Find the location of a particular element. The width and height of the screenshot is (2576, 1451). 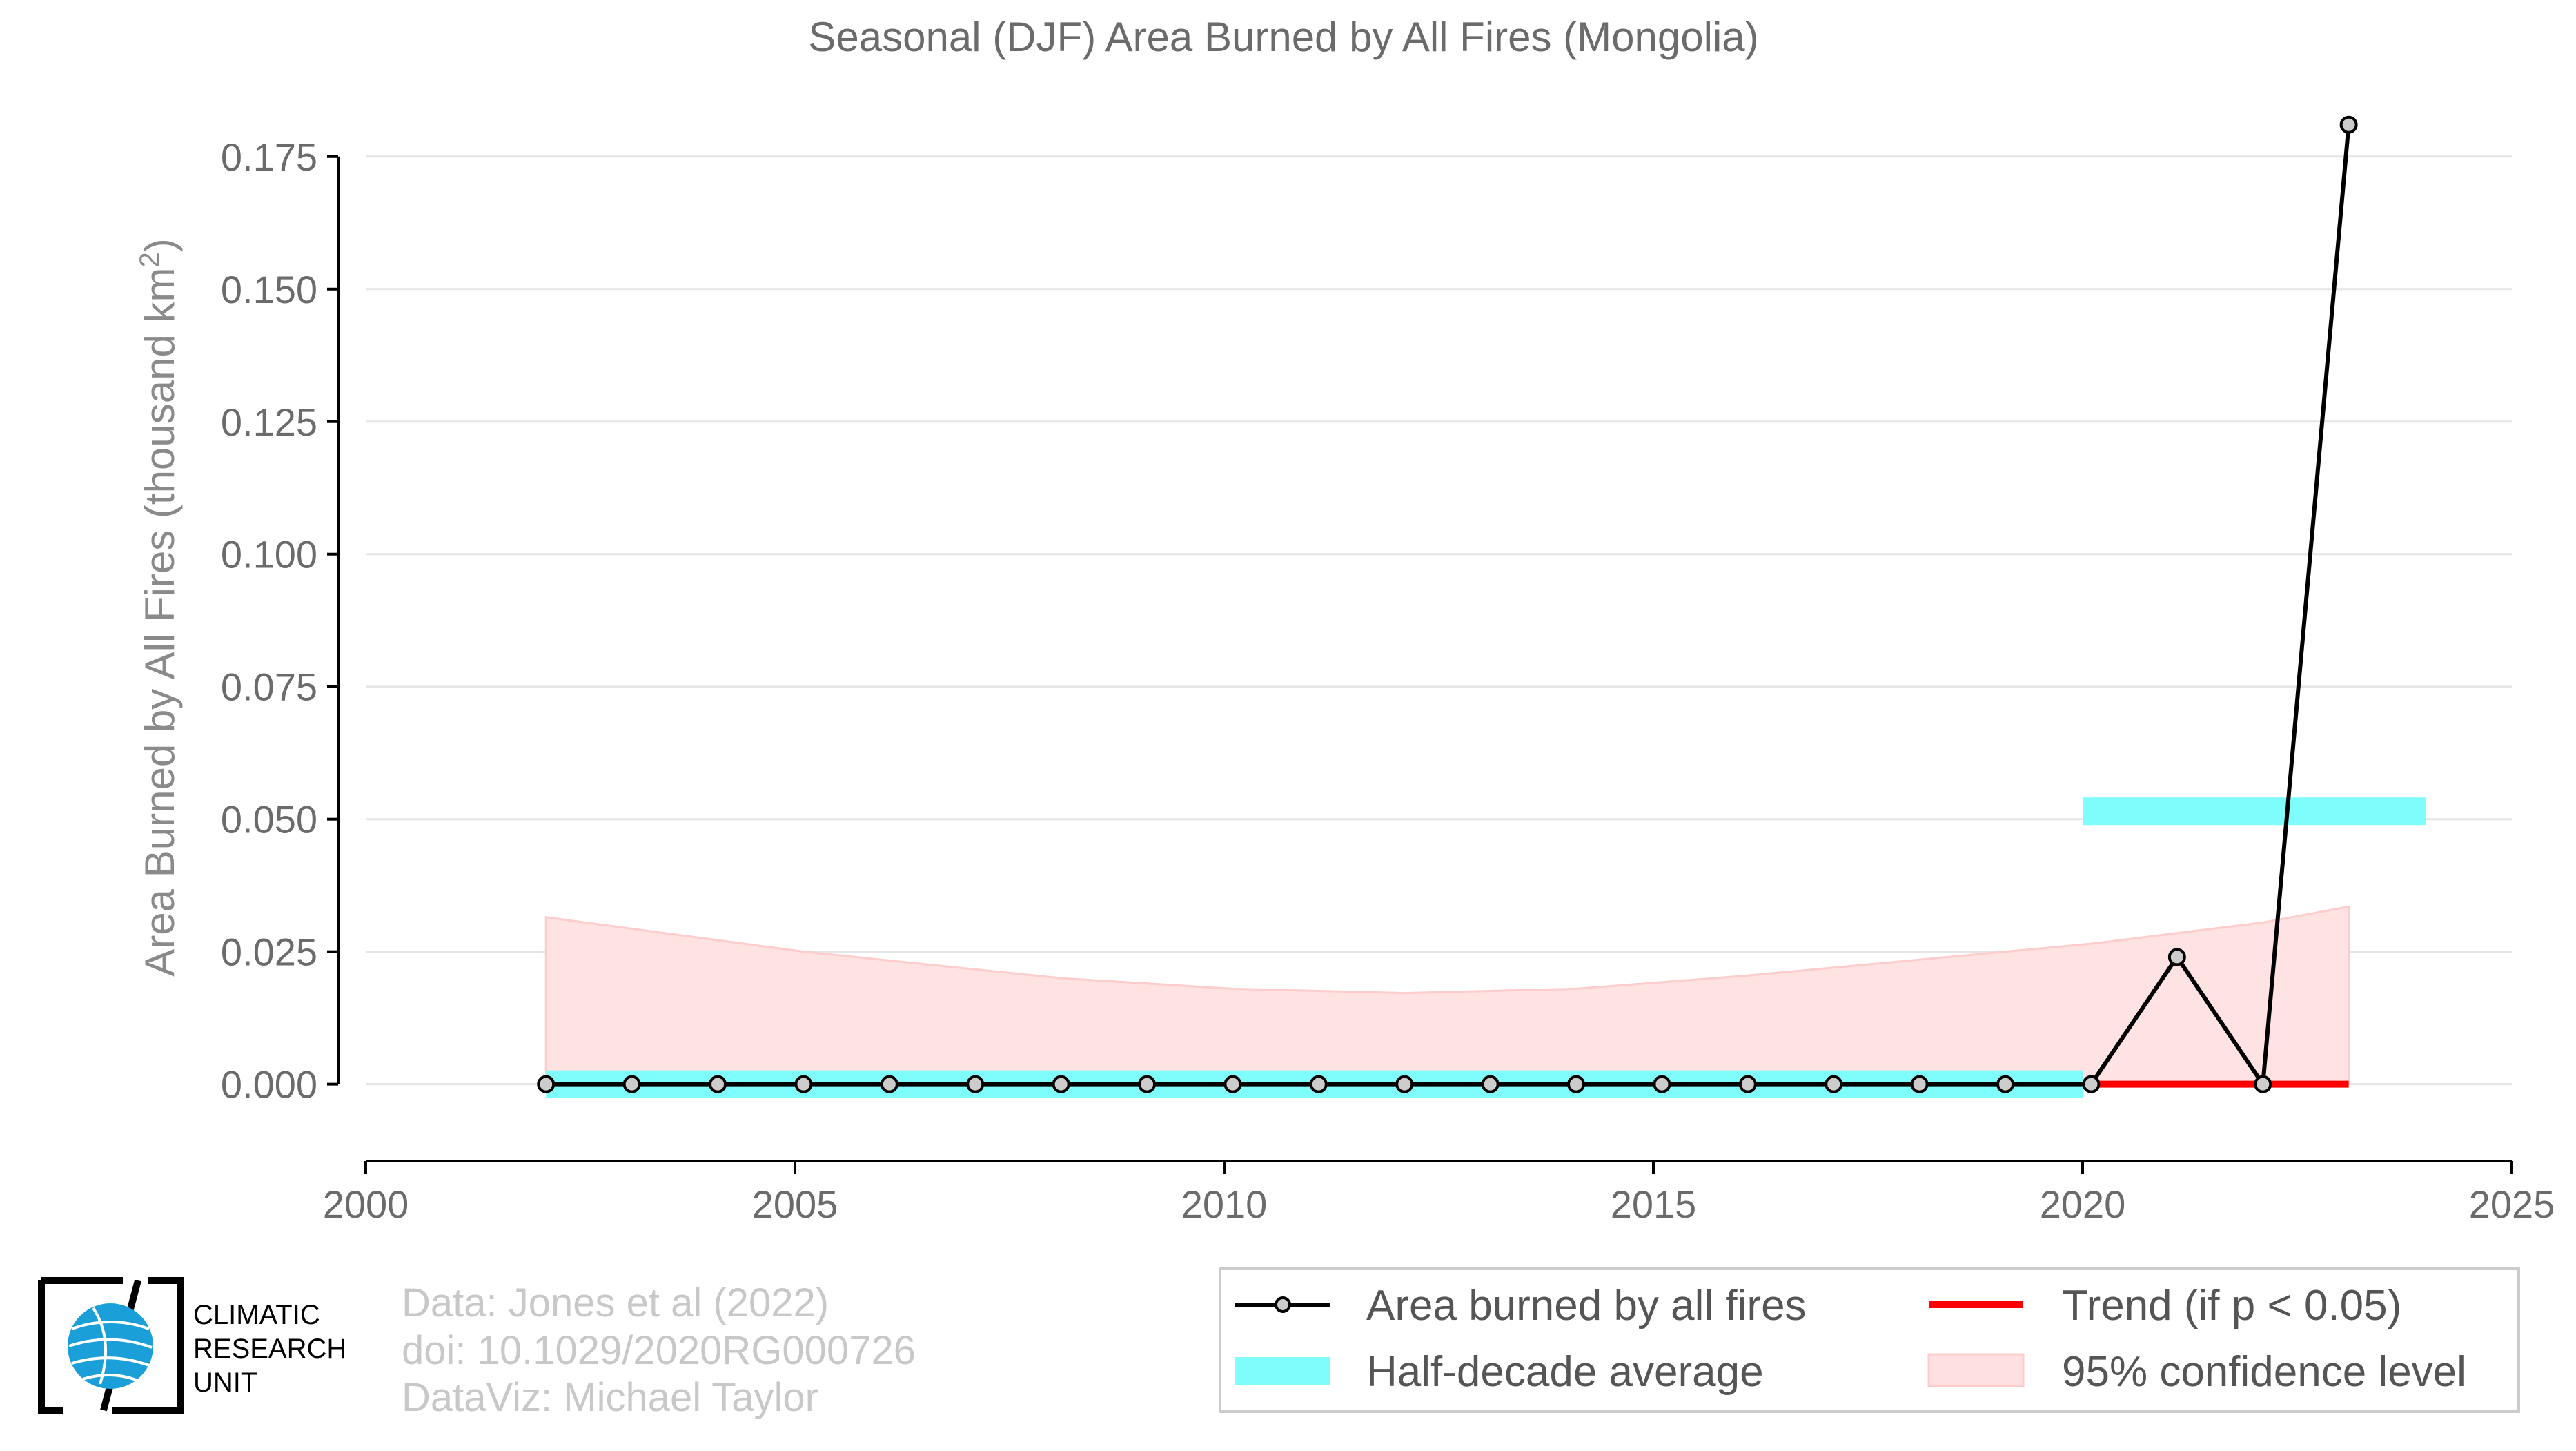

logo-text-line1: CLIMATIC is located at coordinates (256, 1315).